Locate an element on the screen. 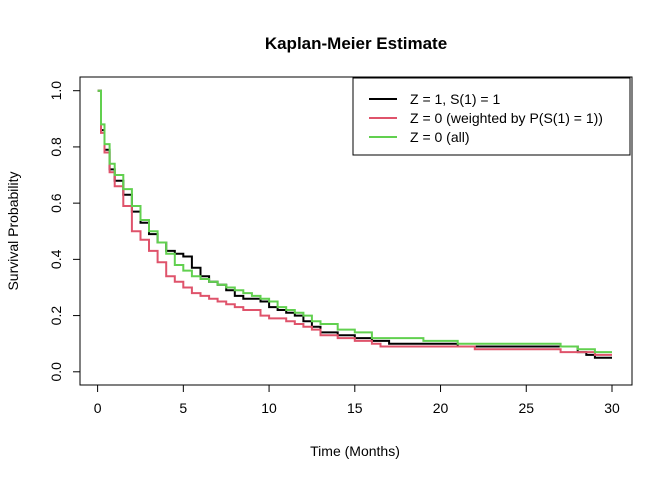  y-tick-label: 0.0 is located at coordinates (56, 372).